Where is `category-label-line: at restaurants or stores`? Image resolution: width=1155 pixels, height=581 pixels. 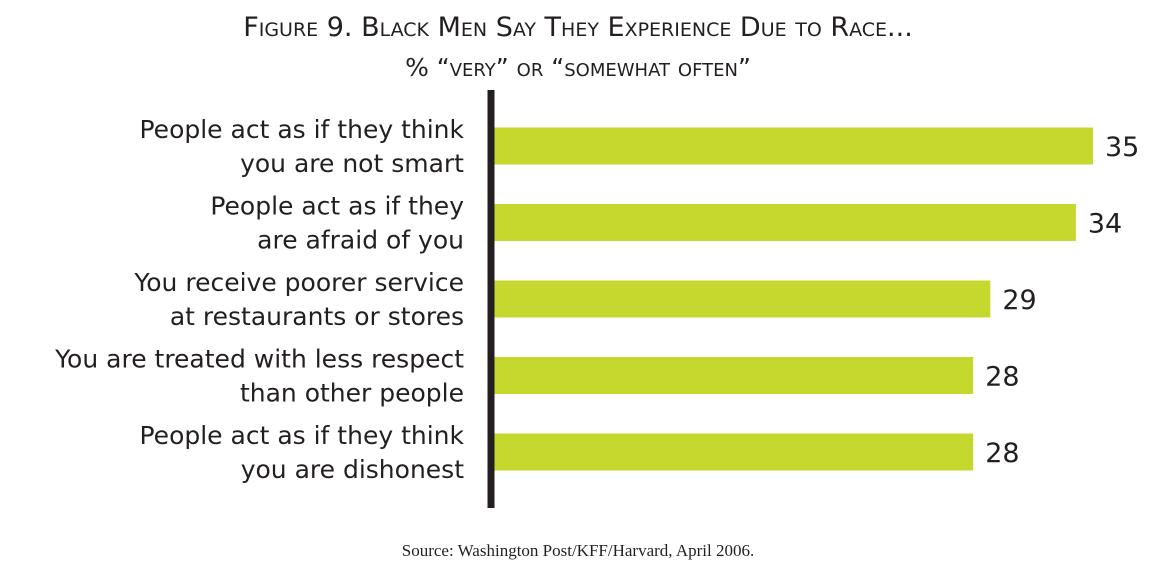 category-label-line: at restaurants or stores is located at coordinates (317, 316).